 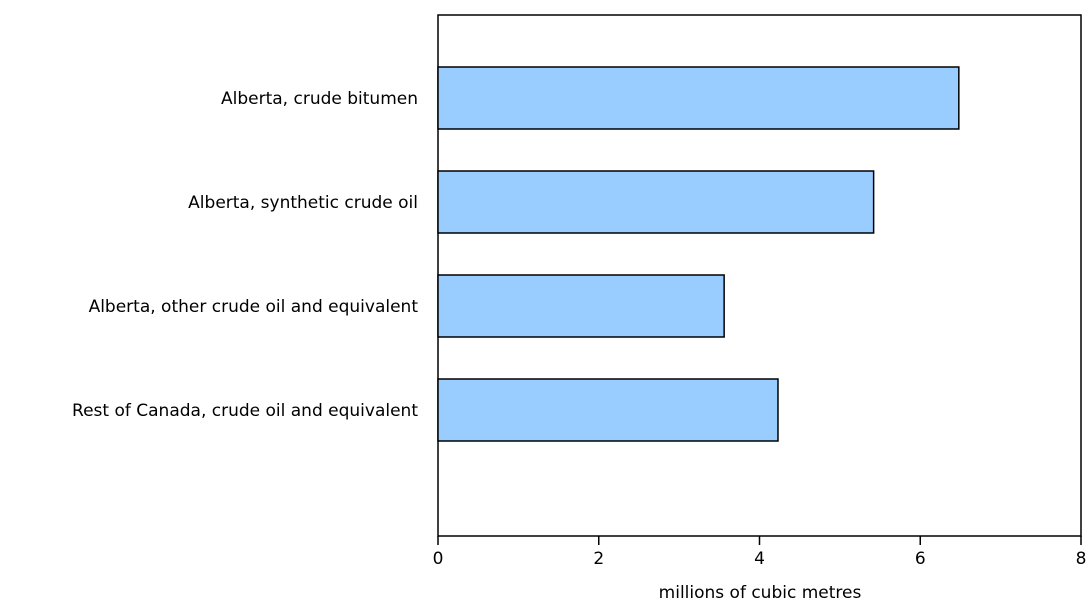 What do you see at coordinates (319, 99) in the screenshot?
I see `category-label-1: Alberta, crude bitumen` at bounding box center [319, 99].